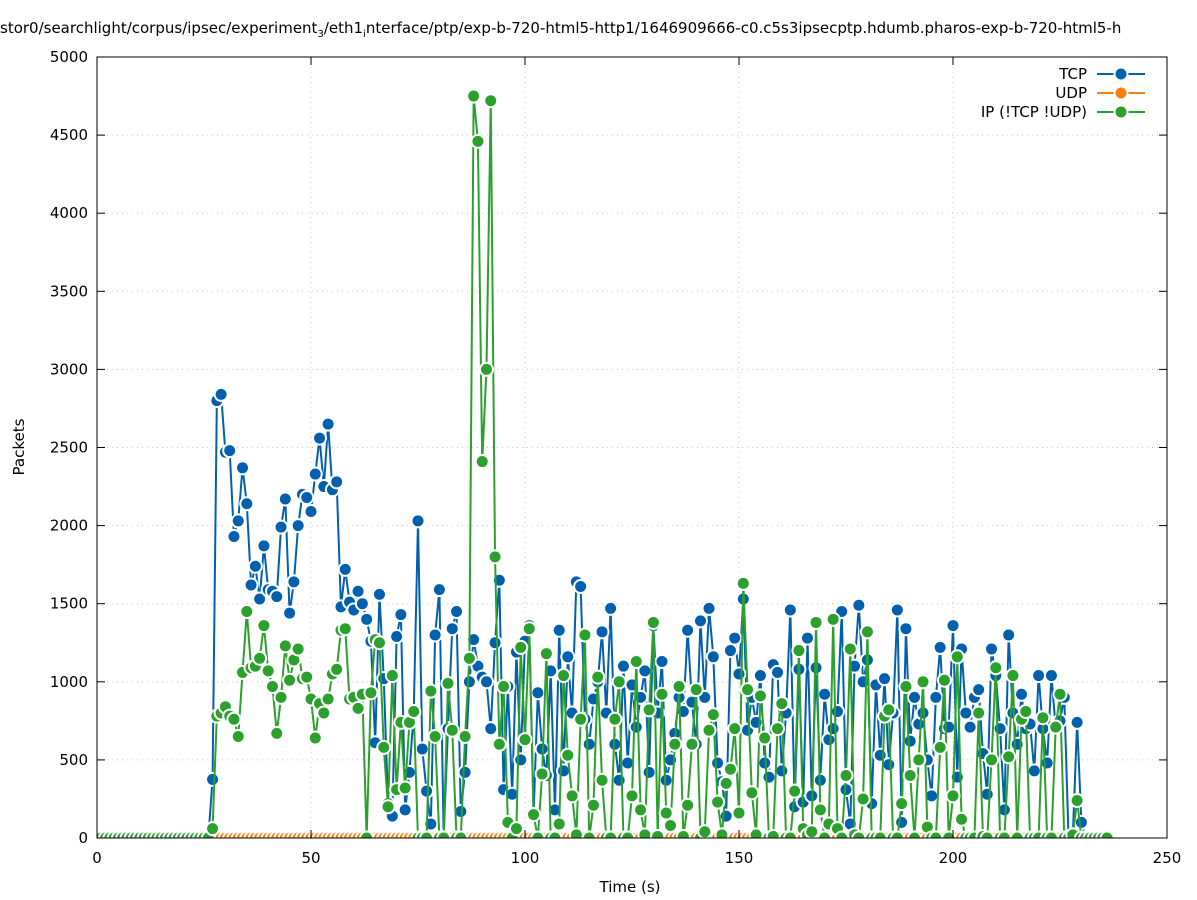 The width and height of the screenshot is (1197, 900). What do you see at coordinates (73, 760) in the screenshot?
I see `y-tick-label: 500` at bounding box center [73, 760].